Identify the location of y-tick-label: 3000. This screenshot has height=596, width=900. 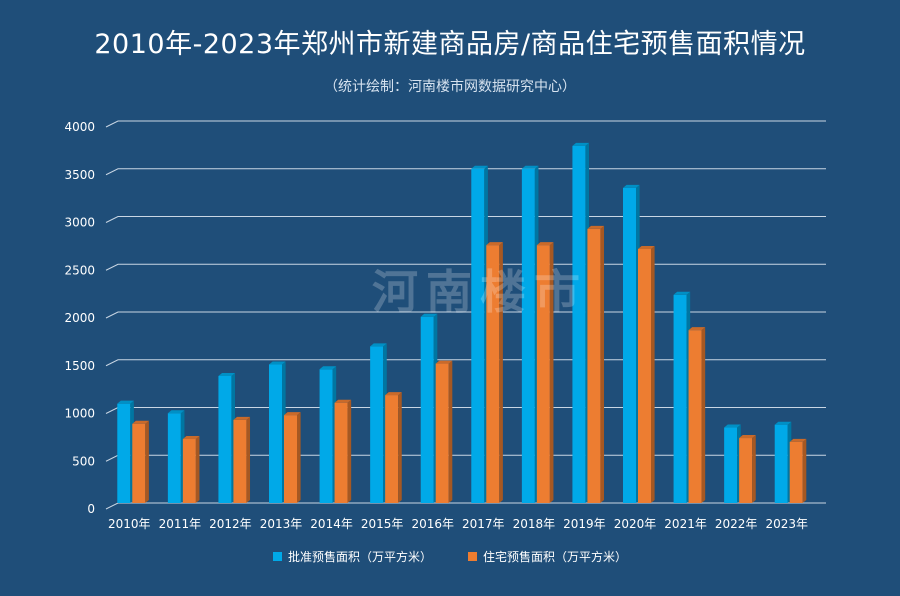
(79, 223).